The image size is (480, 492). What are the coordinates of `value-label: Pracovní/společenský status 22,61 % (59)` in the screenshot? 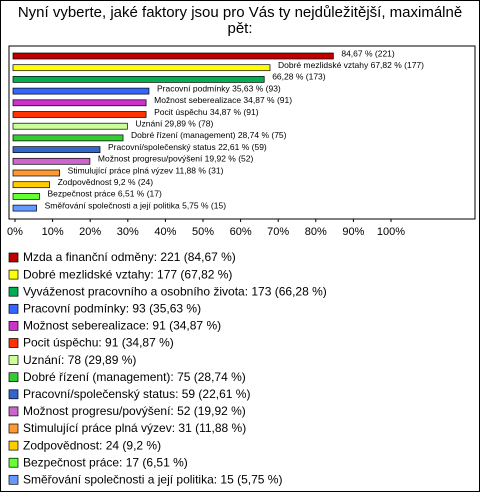 It's located at (187, 147).